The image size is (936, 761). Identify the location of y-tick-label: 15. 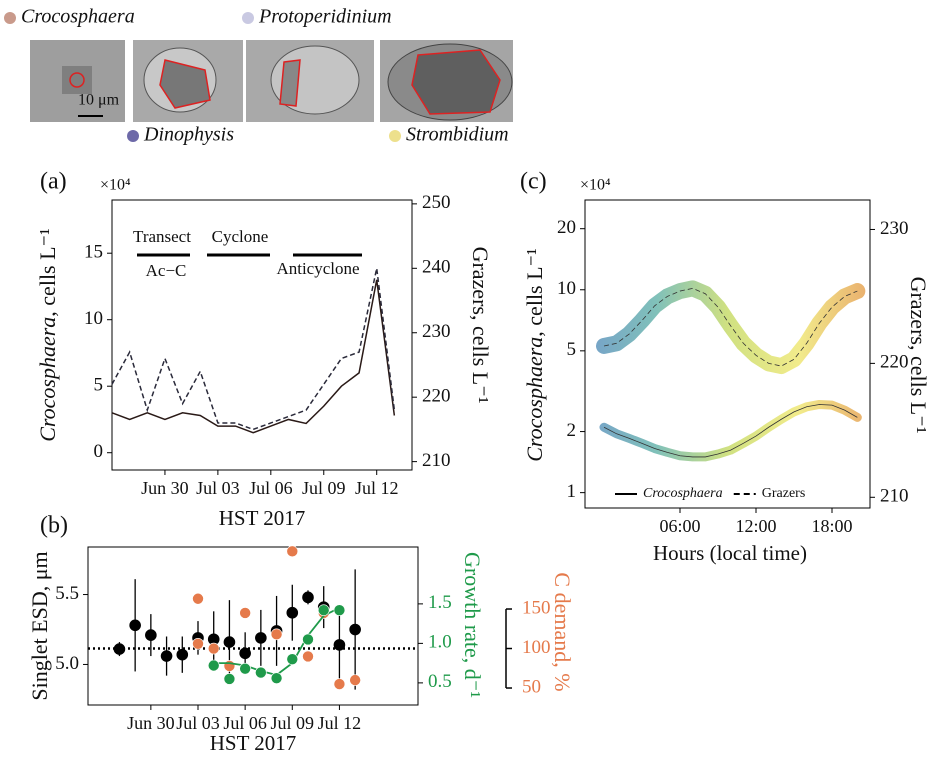
(93, 252).